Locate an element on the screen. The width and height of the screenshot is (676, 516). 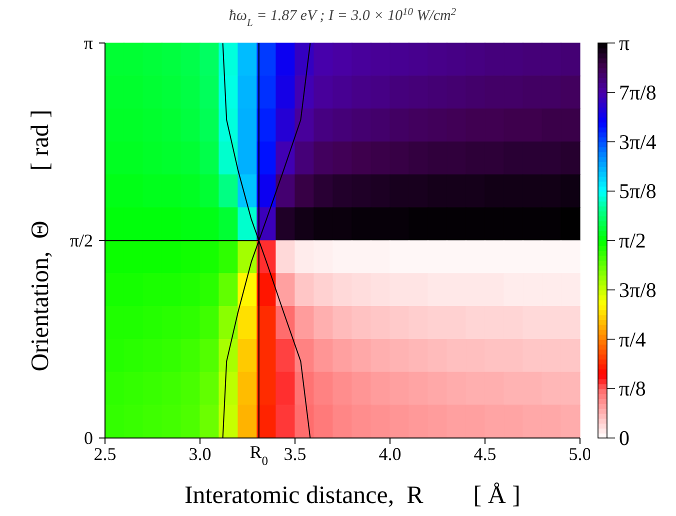
x-tick-label: 4.0 is located at coordinates (390, 454).